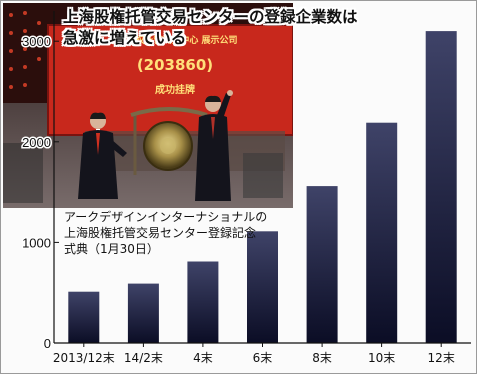 This screenshot has height=374, width=477. What do you see at coordinates (36, 41) in the screenshot?
I see `y-tick-label: 3000` at bounding box center [36, 41].